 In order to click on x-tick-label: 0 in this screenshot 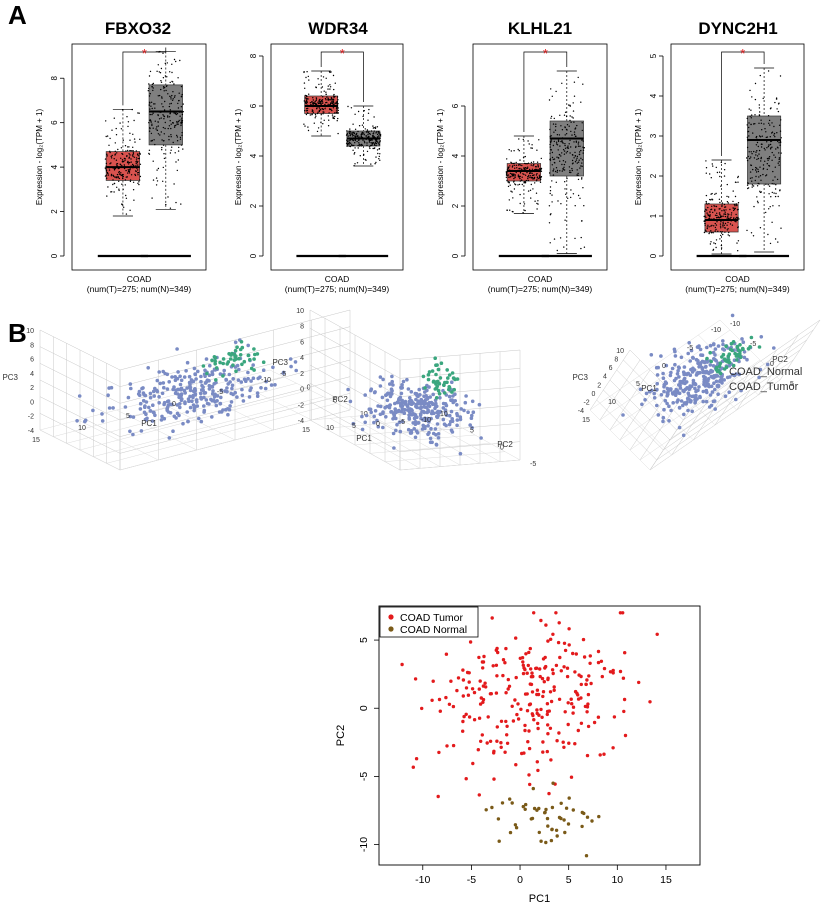, I will do `click(520, 880)`.